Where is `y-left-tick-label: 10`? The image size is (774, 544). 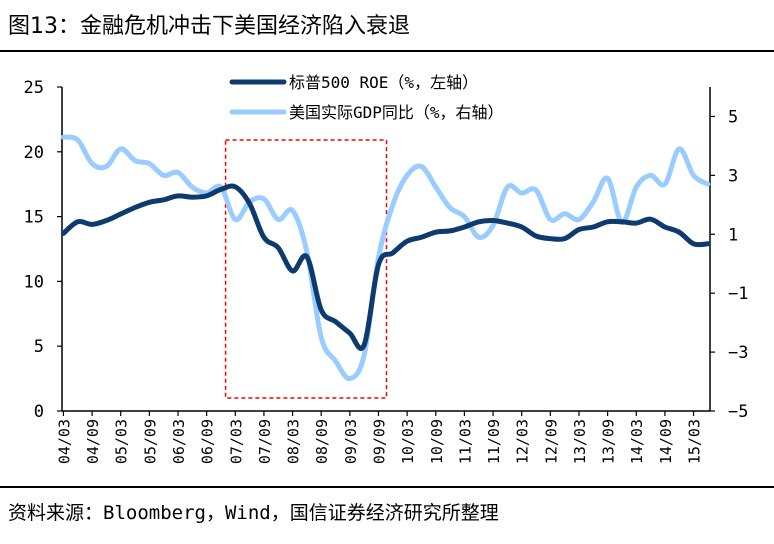
y-left-tick-label: 10 is located at coordinates (34, 282).